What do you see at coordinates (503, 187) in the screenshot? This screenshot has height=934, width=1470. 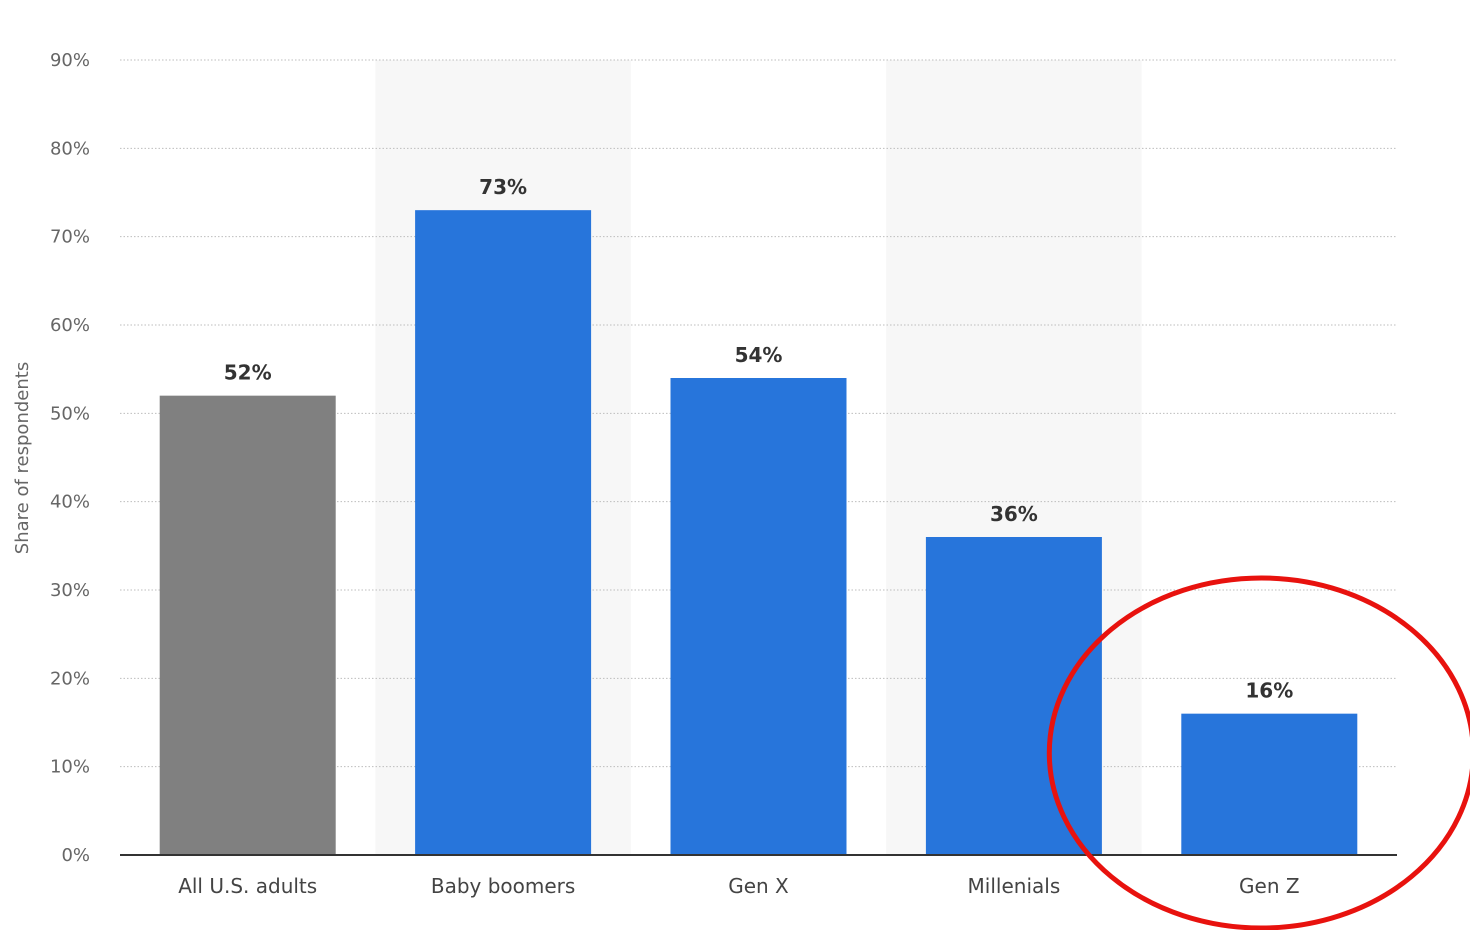 I see `data-label: 73%` at bounding box center [503, 187].